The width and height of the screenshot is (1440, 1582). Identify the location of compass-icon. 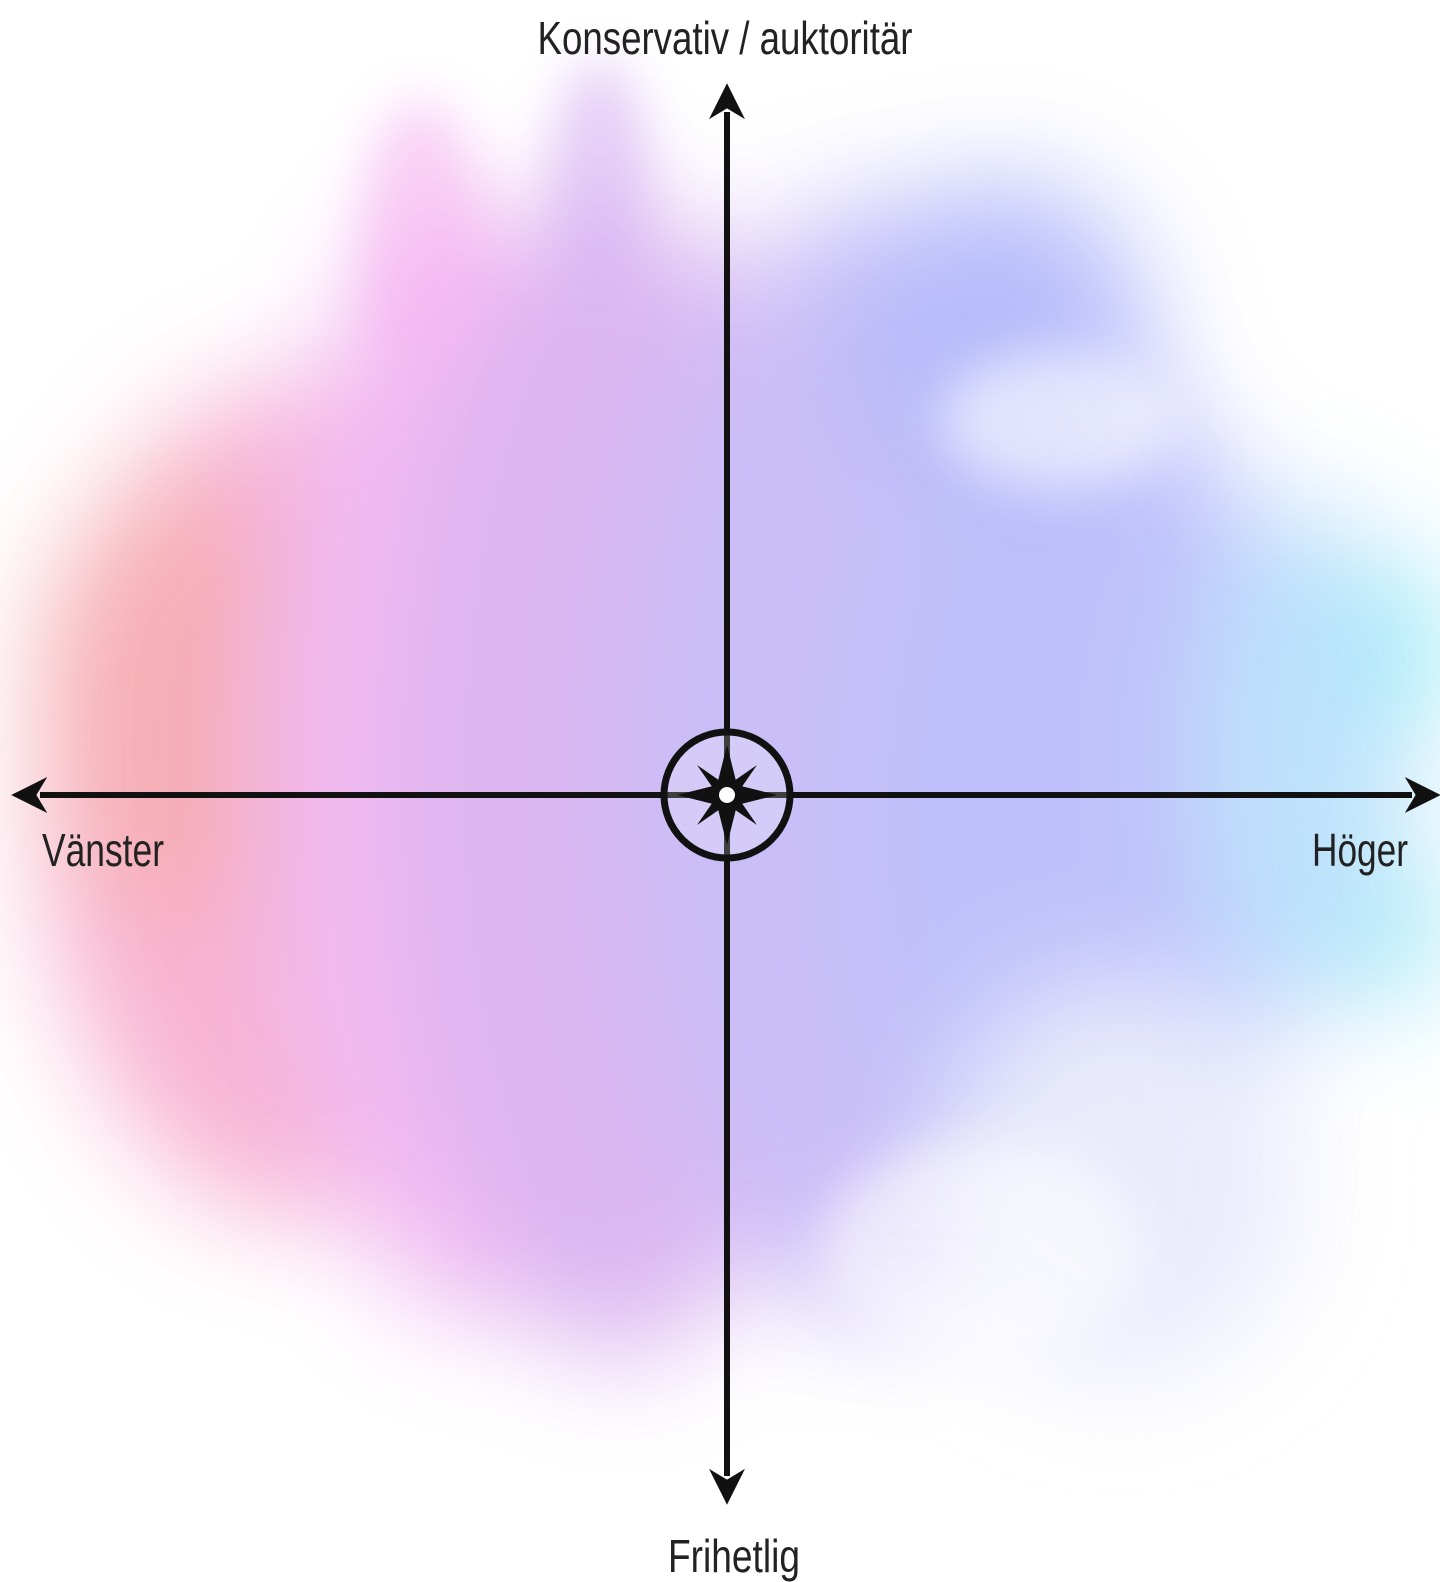
(727, 795).